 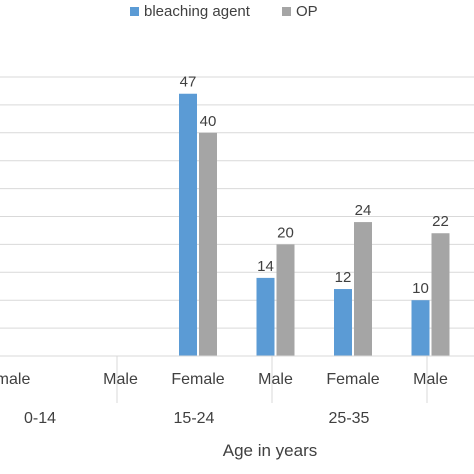 I want to click on x-axis, so click(x=237, y=379).